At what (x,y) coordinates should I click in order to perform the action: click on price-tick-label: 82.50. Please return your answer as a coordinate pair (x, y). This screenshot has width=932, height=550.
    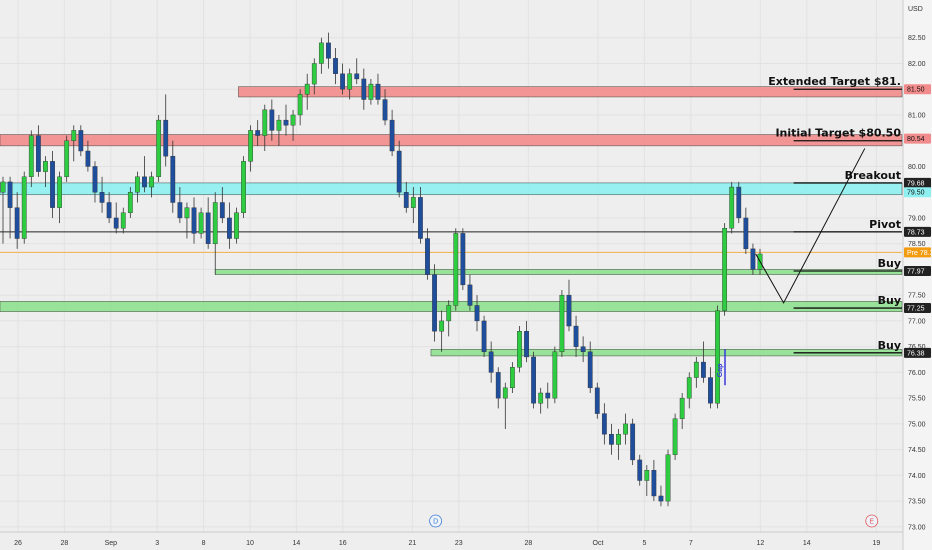
    Looking at the image, I should click on (917, 38).